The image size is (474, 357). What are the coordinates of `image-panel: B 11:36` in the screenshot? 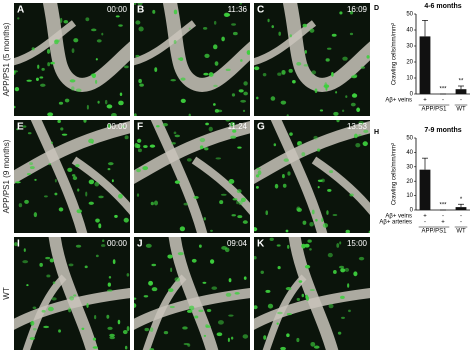 It's located at (192, 59).